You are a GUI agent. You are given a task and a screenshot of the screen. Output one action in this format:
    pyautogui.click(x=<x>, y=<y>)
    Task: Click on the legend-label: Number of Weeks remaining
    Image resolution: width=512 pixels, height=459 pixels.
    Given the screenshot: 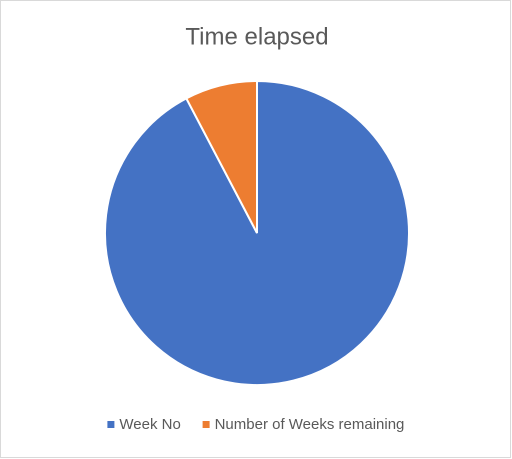 What is the action you would take?
    pyautogui.click(x=310, y=424)
    